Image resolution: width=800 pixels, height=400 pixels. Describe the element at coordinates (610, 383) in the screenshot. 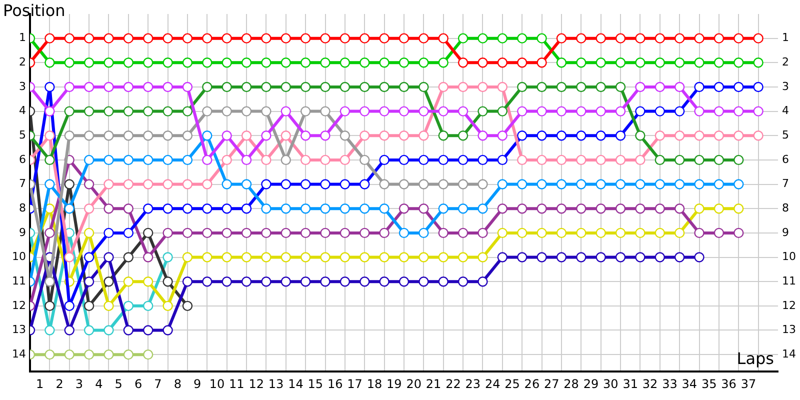

I see `x-tick-label: 30` at that location.